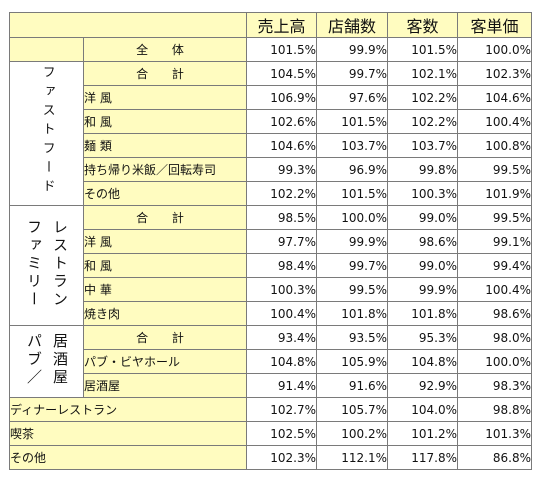 The width and height of the screenshot is (538, 499). I want to click on pub-category-line1: パブ／, so click(33, 359).